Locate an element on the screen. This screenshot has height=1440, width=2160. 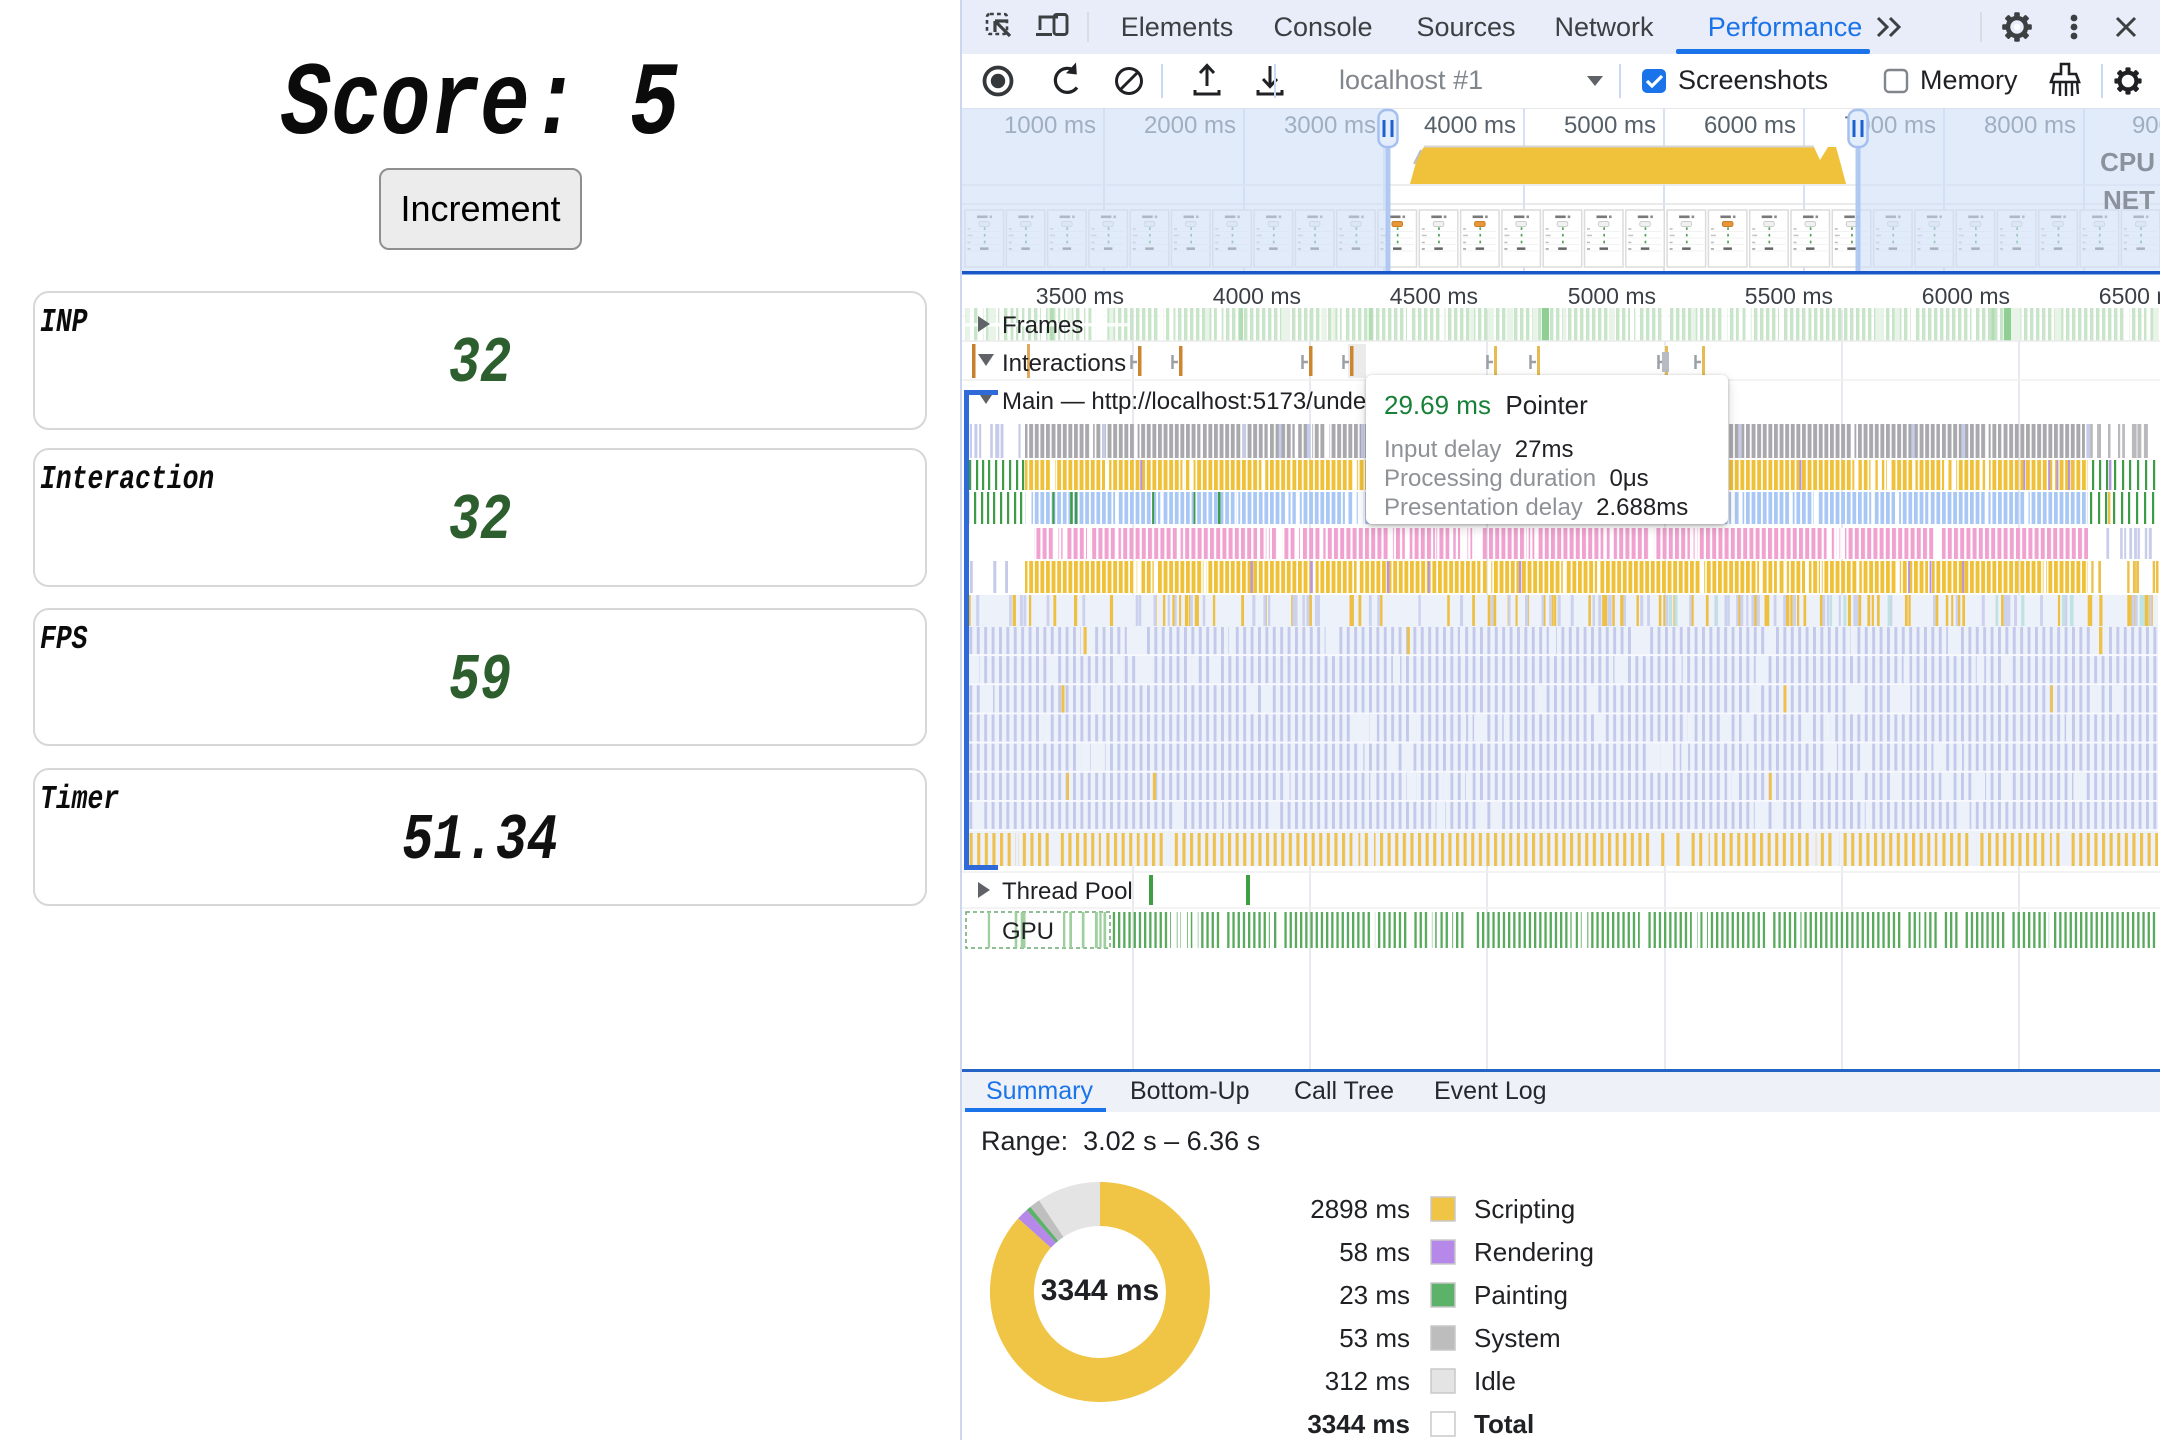
svg-text: 6500 ms is located at coordinates (2129, 296).